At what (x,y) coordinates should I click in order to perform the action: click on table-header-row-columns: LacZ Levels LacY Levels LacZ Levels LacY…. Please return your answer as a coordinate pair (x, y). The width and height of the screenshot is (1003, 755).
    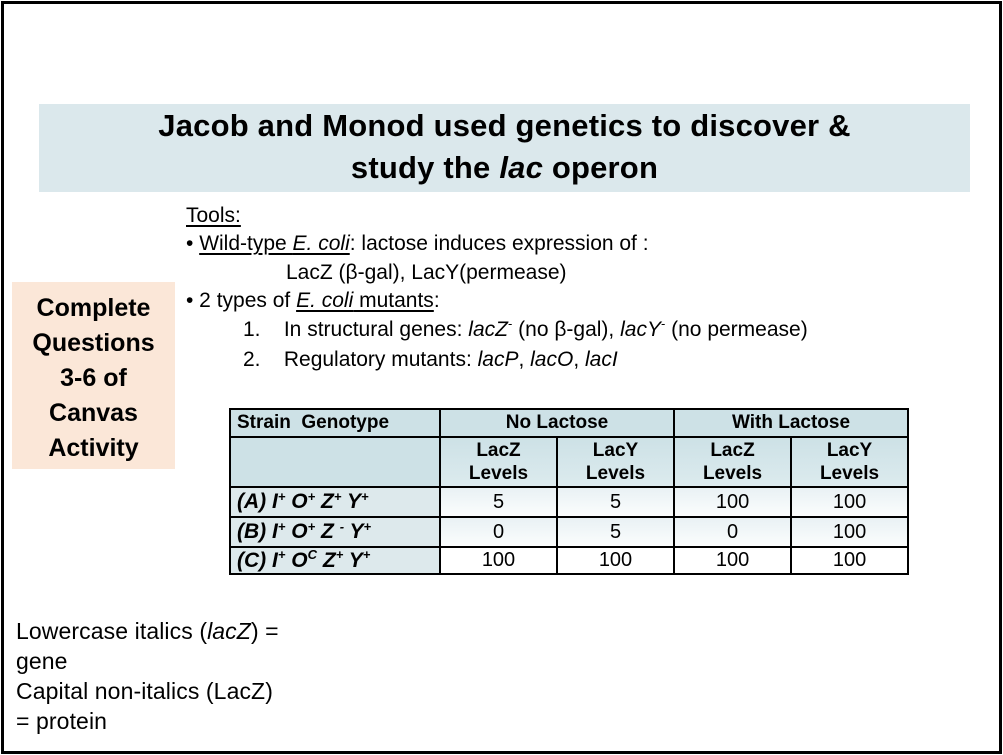
    Looking at the image, I should click on (569, 462).